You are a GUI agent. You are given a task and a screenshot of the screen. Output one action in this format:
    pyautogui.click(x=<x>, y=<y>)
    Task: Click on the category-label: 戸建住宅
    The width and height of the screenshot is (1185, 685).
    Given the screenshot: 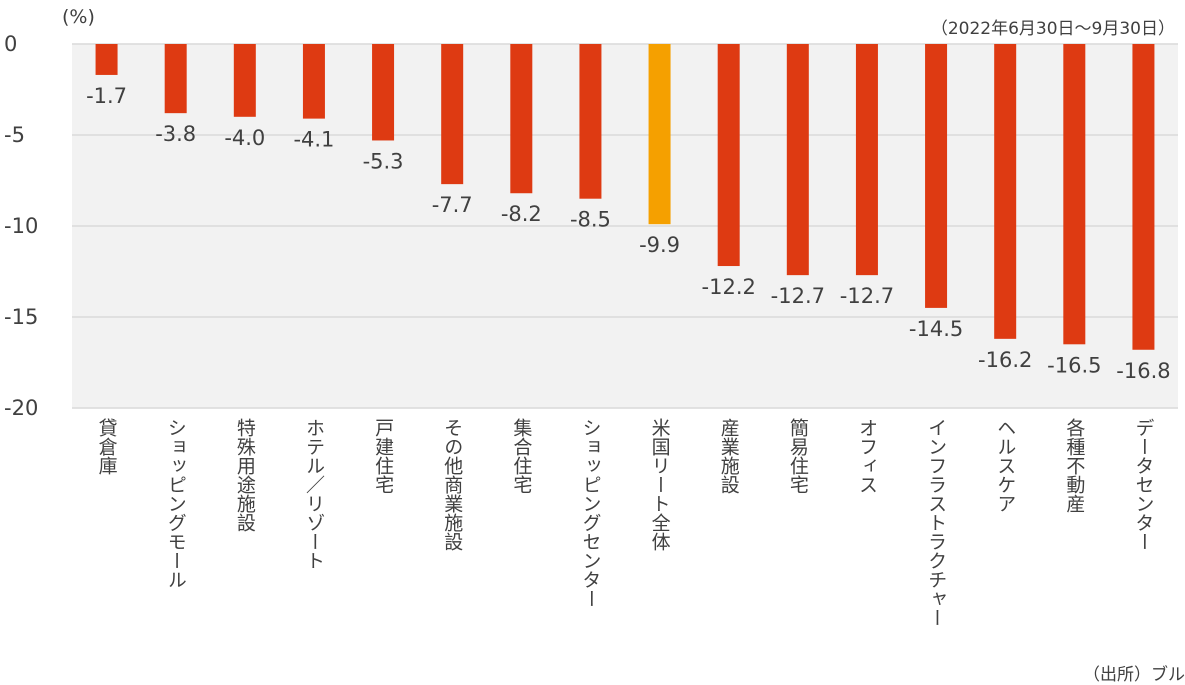 What is the action you would take?
    pyautogui.click(x=383, y=456)
    